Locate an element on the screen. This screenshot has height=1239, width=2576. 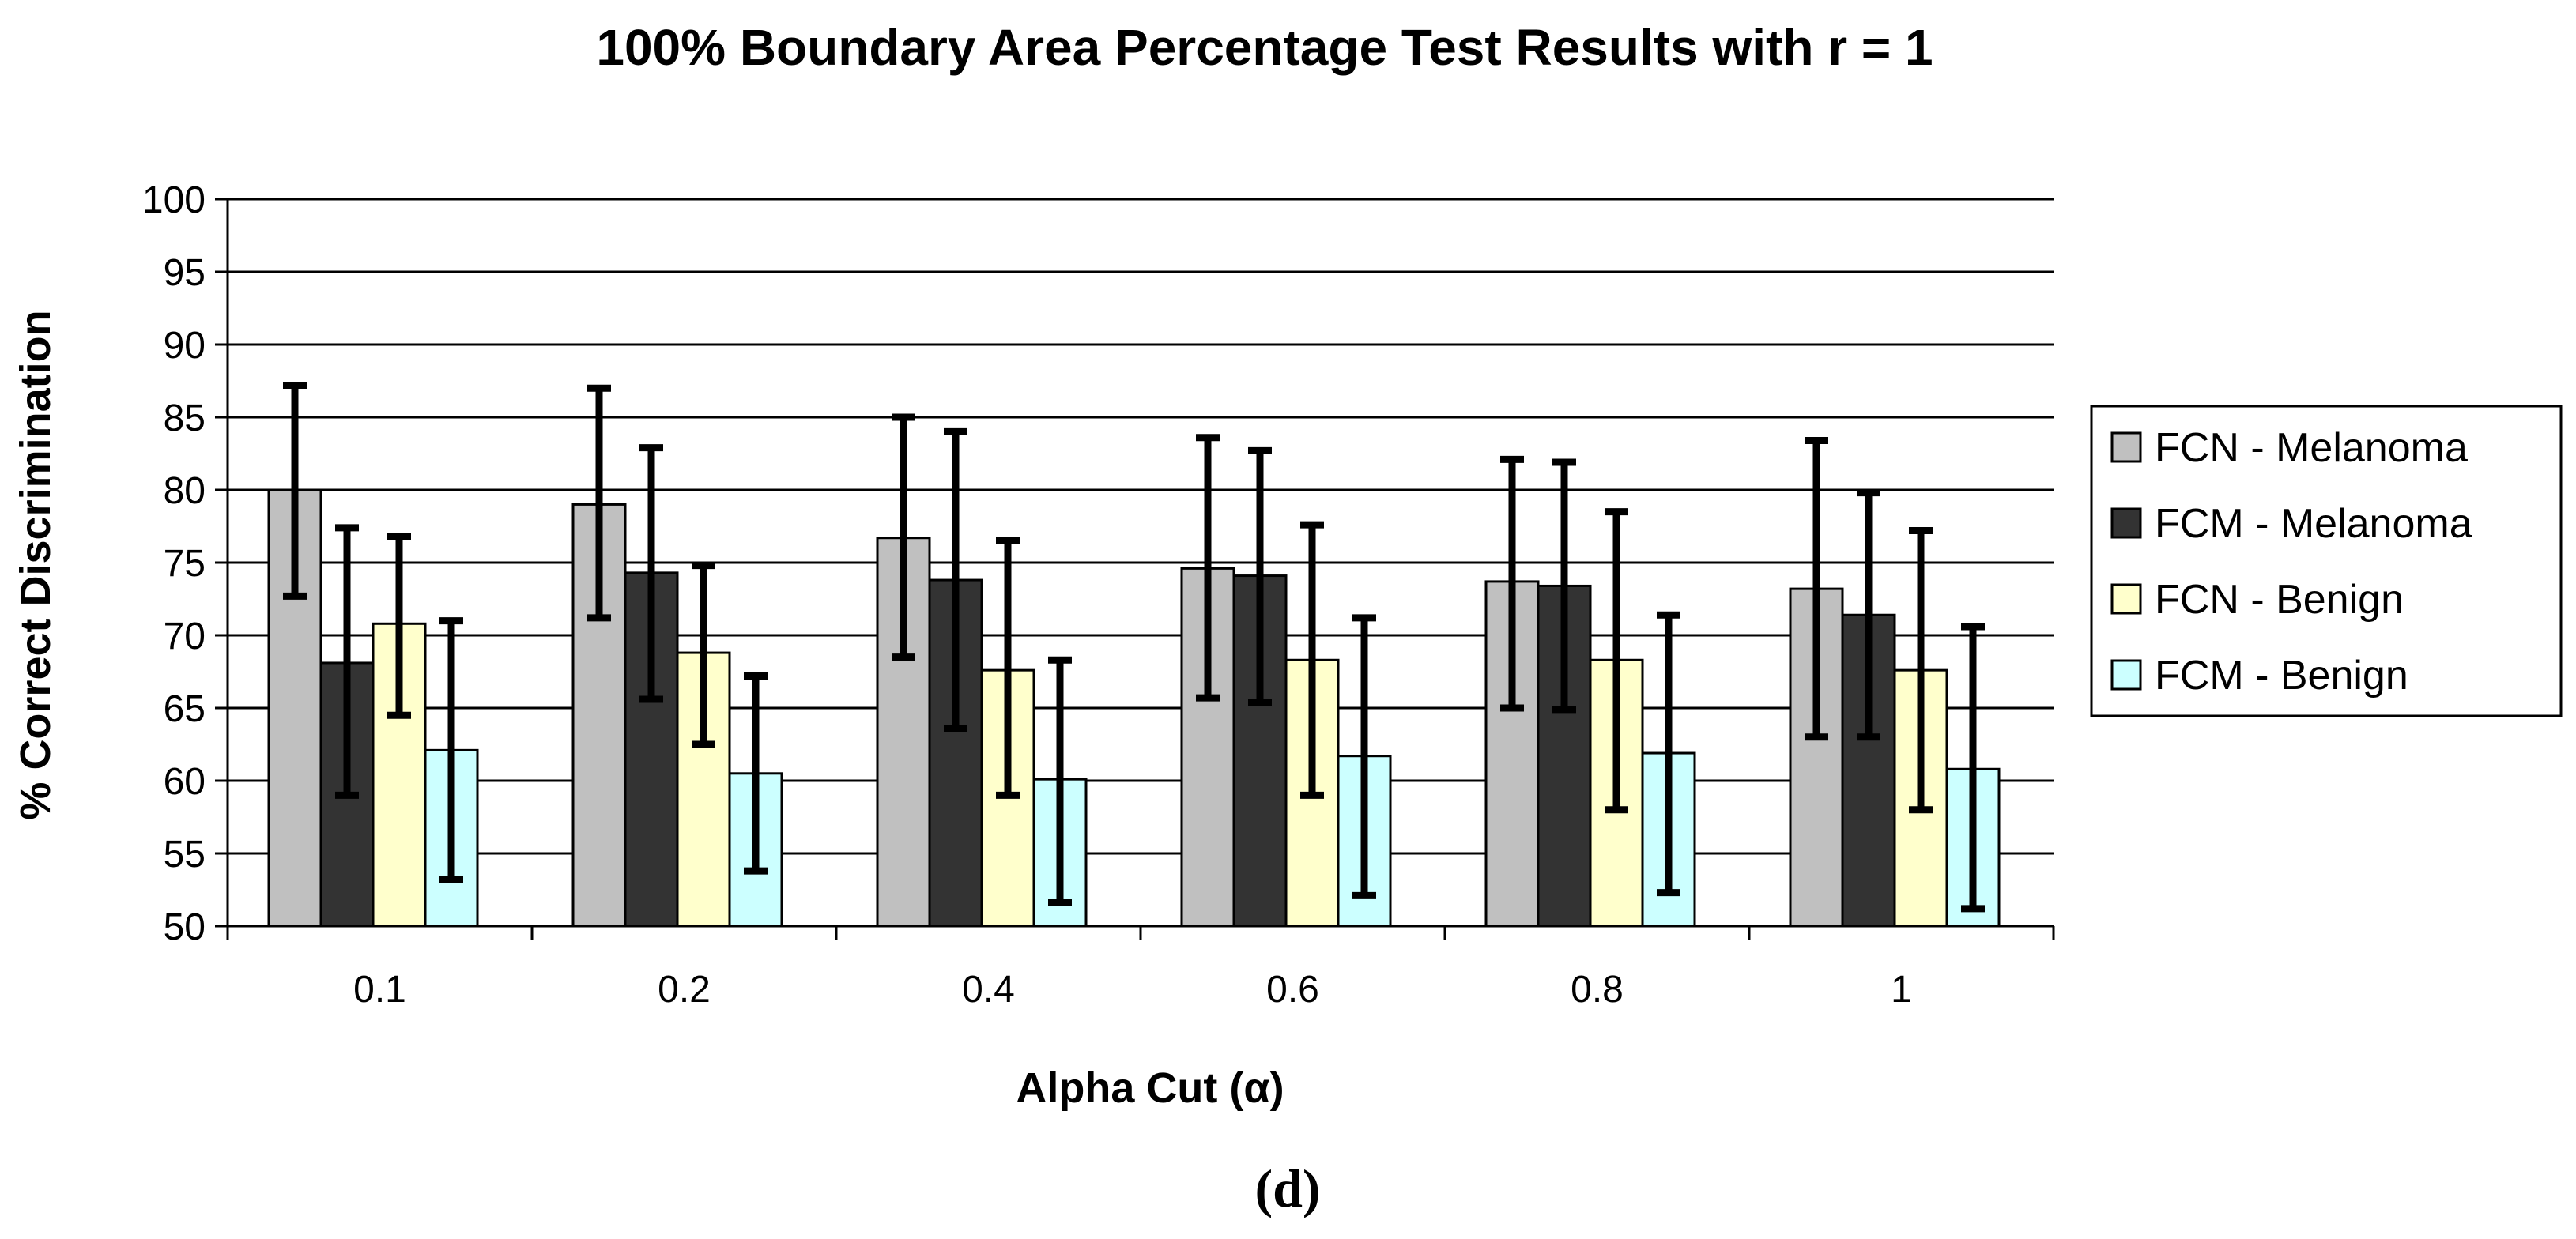
x-tick-label: 0.8 is located at coordinates (1597, 990).